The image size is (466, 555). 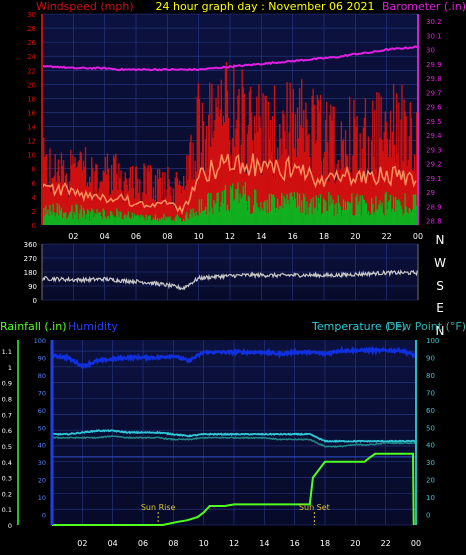 What do you see at coordinates (230, 236) in the screenshot?
I see `wind-x-tick-label: 12` at bounding box center [230, 236].